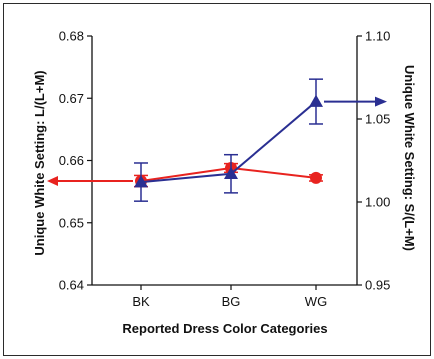 The width and height of the screenshot is (434, 359). Describe the element at coordinates (71, 222) in the screenshot. I see `left-tick-label: 0.65` at that location.